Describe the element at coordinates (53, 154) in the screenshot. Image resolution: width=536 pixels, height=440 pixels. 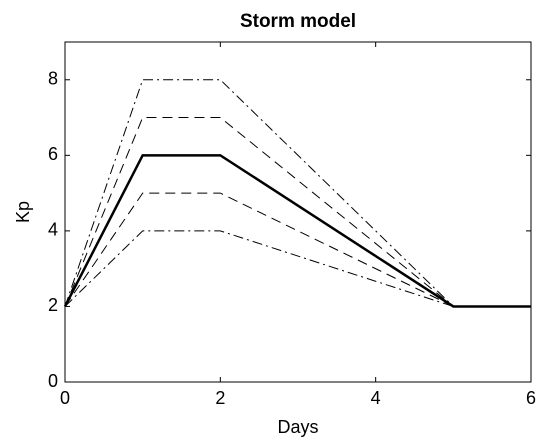
I see `y-tick-label: 6` at that location.